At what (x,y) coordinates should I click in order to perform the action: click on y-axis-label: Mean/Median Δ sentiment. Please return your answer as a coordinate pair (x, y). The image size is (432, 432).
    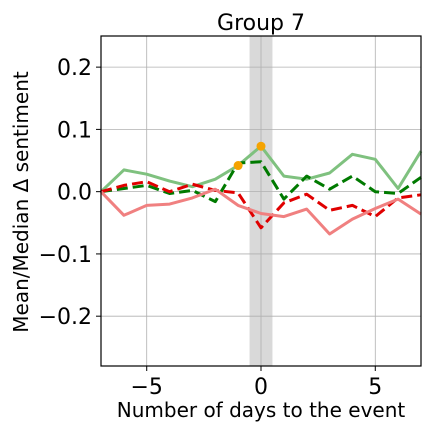
    Looking at the image, I should click on (21, 202).